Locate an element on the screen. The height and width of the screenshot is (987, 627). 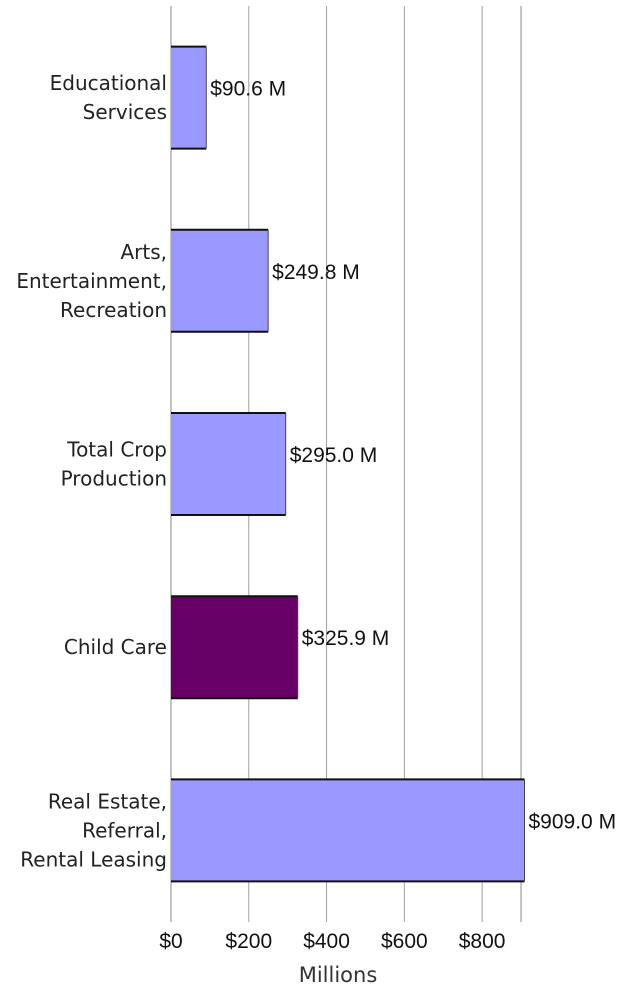
category-label-line: Referral, is located at coordinates (124, 830).